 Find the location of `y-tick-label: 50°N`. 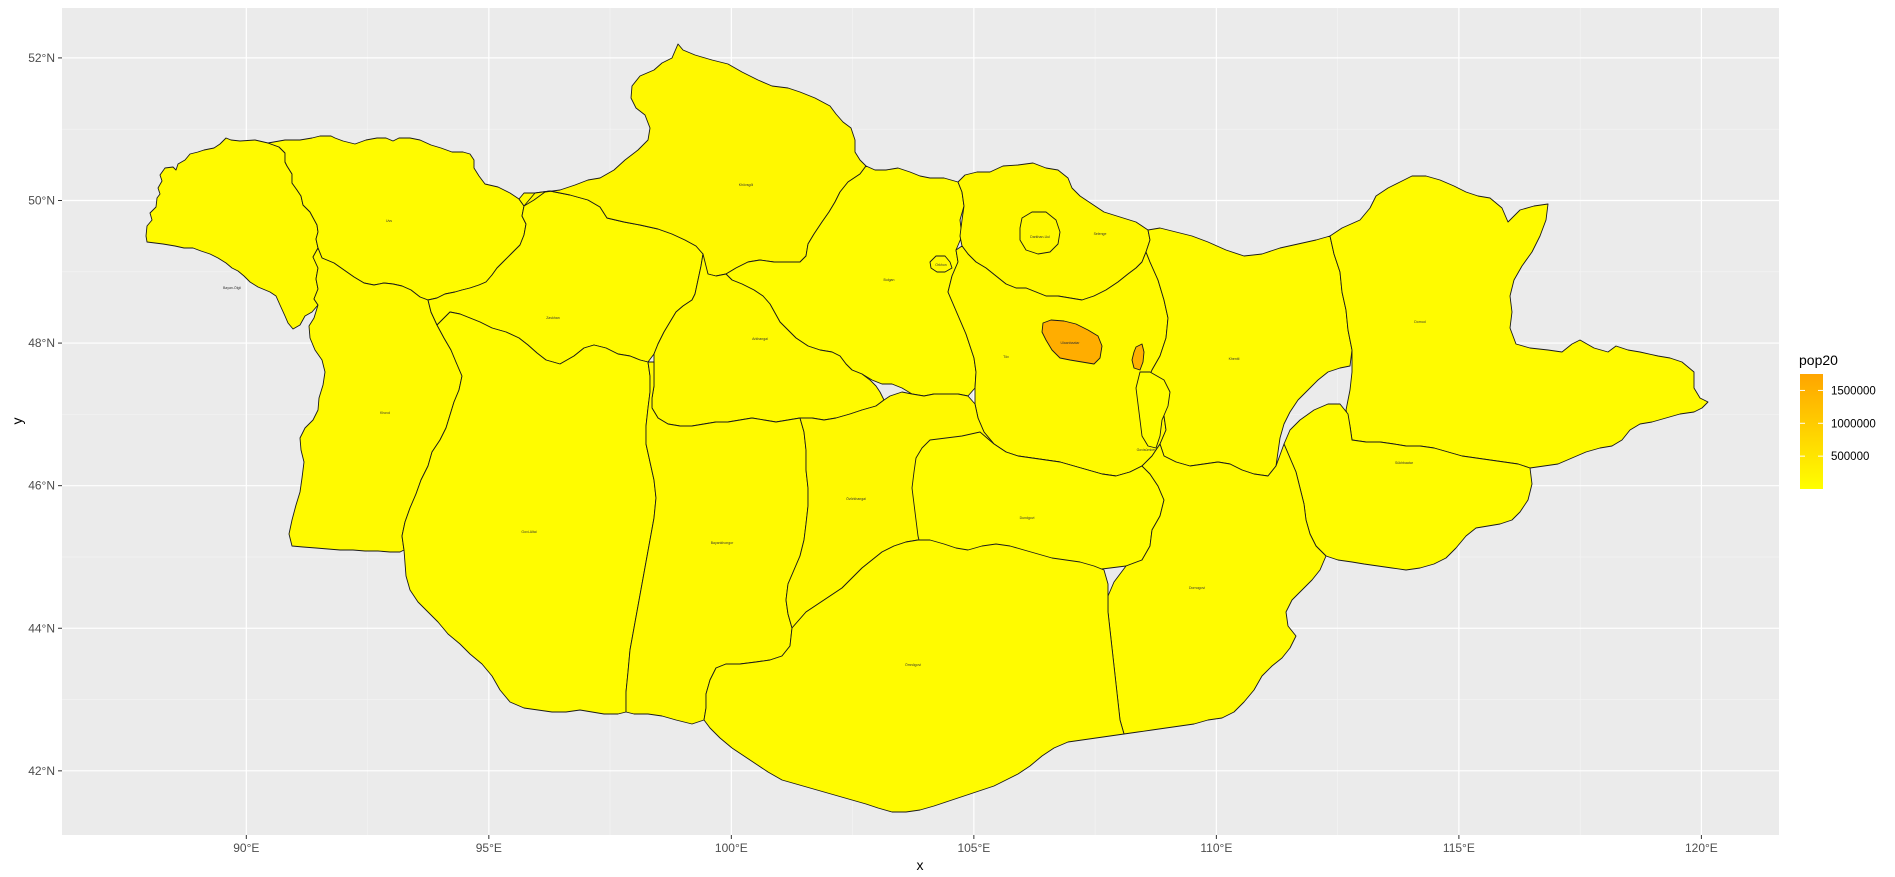

y-tick-label: 50°N is located at coordinates (41, 200).